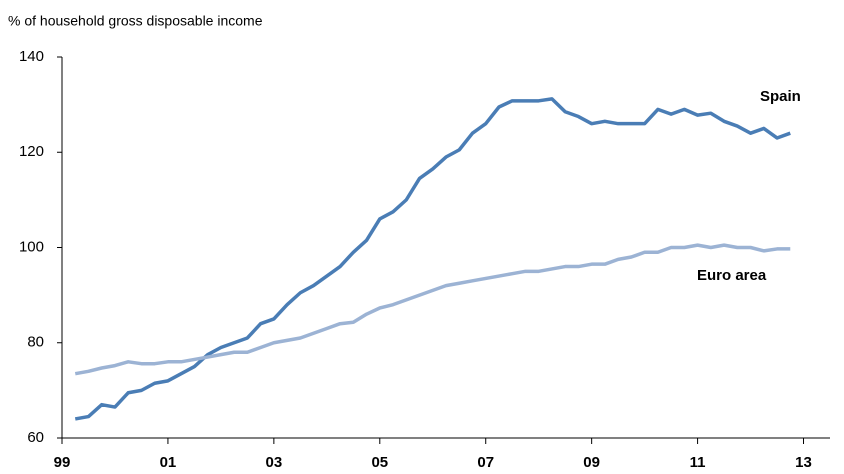 This screenshot has width=844, height=474. I want to click on x-tick-label: 03, so click(274, 462).